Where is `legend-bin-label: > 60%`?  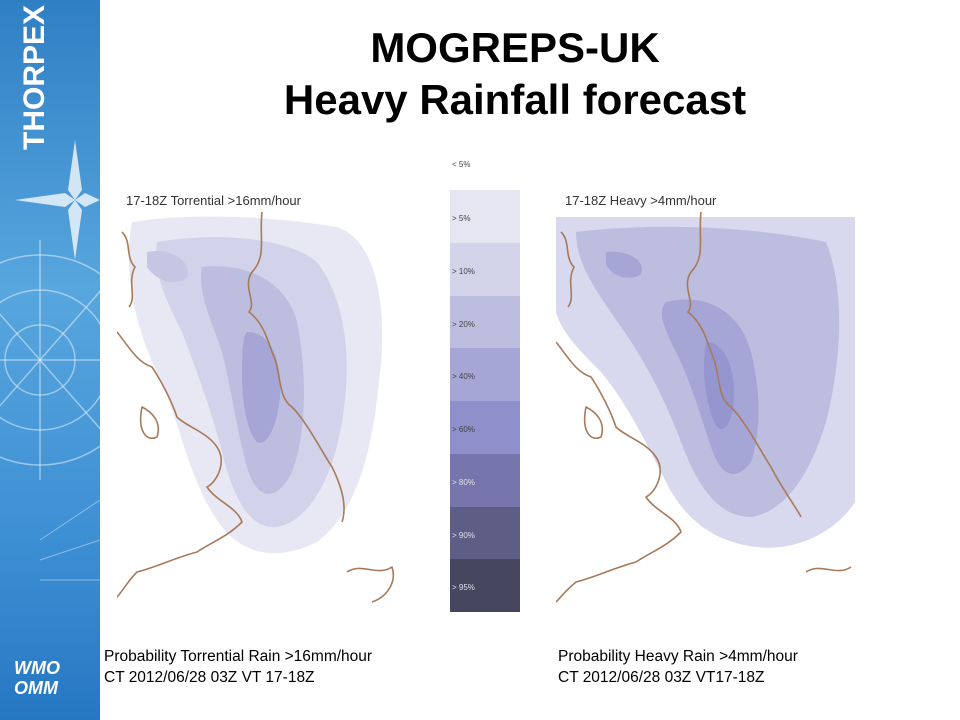
legend-bin-label: > 60% is located at coordinates (463, 429).